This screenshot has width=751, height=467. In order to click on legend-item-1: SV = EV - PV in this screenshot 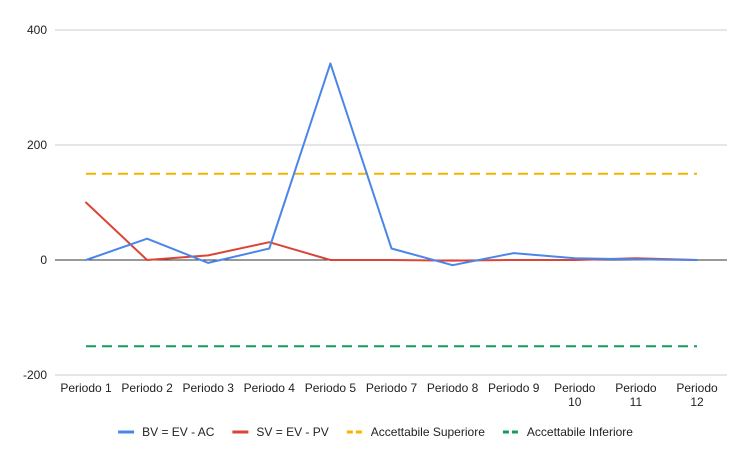, I will do `click(280, 432)`.